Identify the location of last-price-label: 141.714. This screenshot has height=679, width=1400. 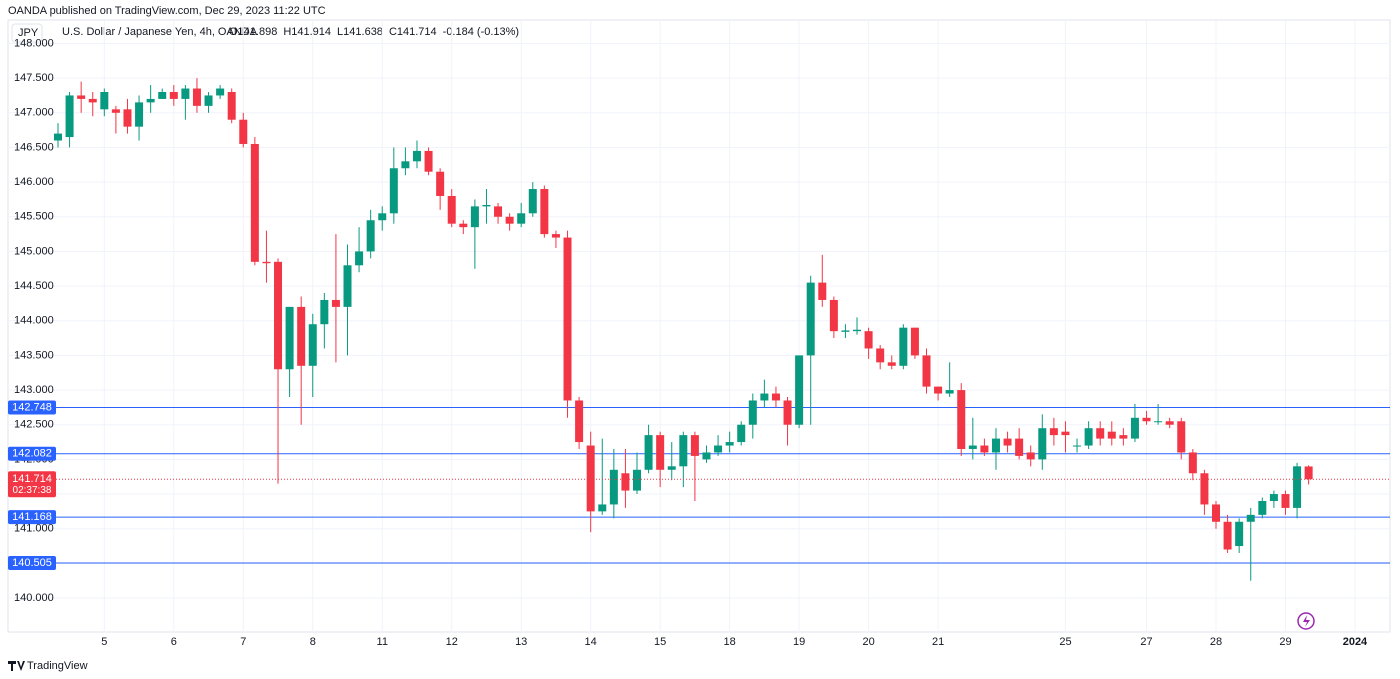
(32, 479).